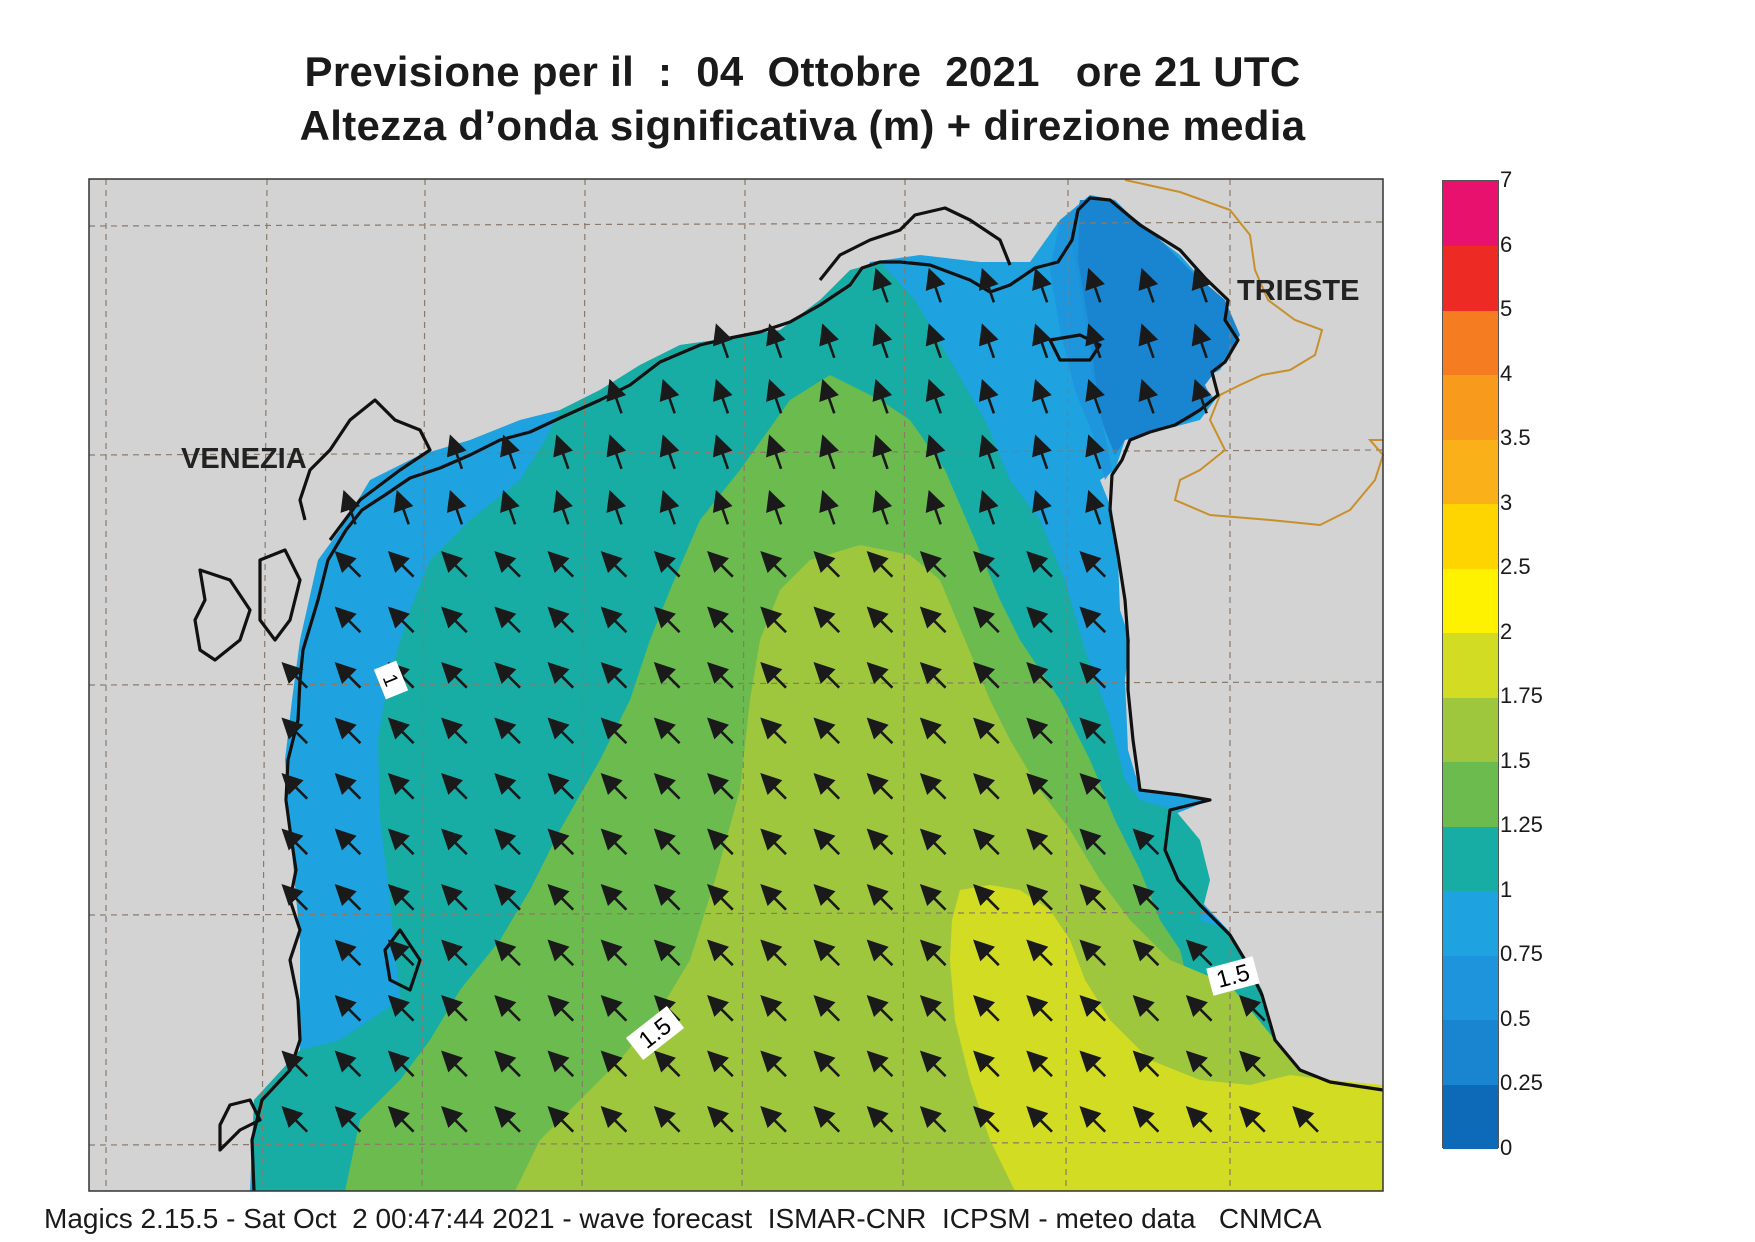 The image size is (1755, 1242). What do you see at coordinates (391, 680) in the screenshot?
I see `contour-label-1: 1` at bounding box center [391, 680].